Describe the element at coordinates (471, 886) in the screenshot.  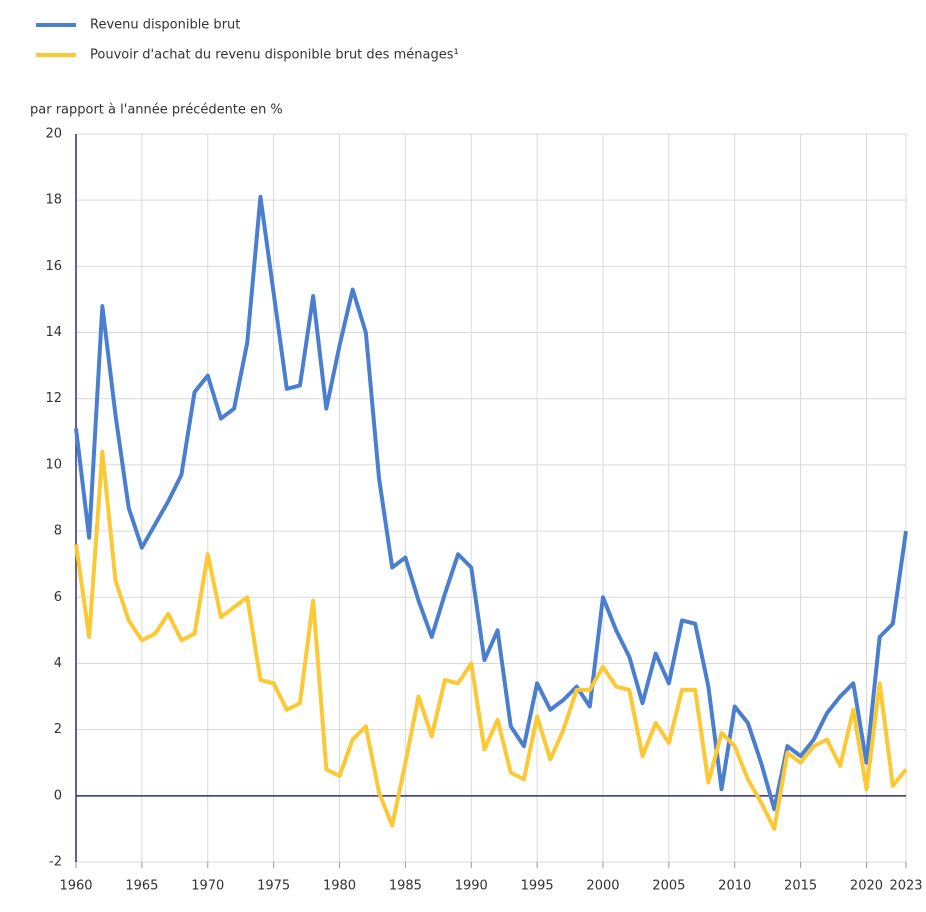
I see `x-tick-label: 1990` at that location.